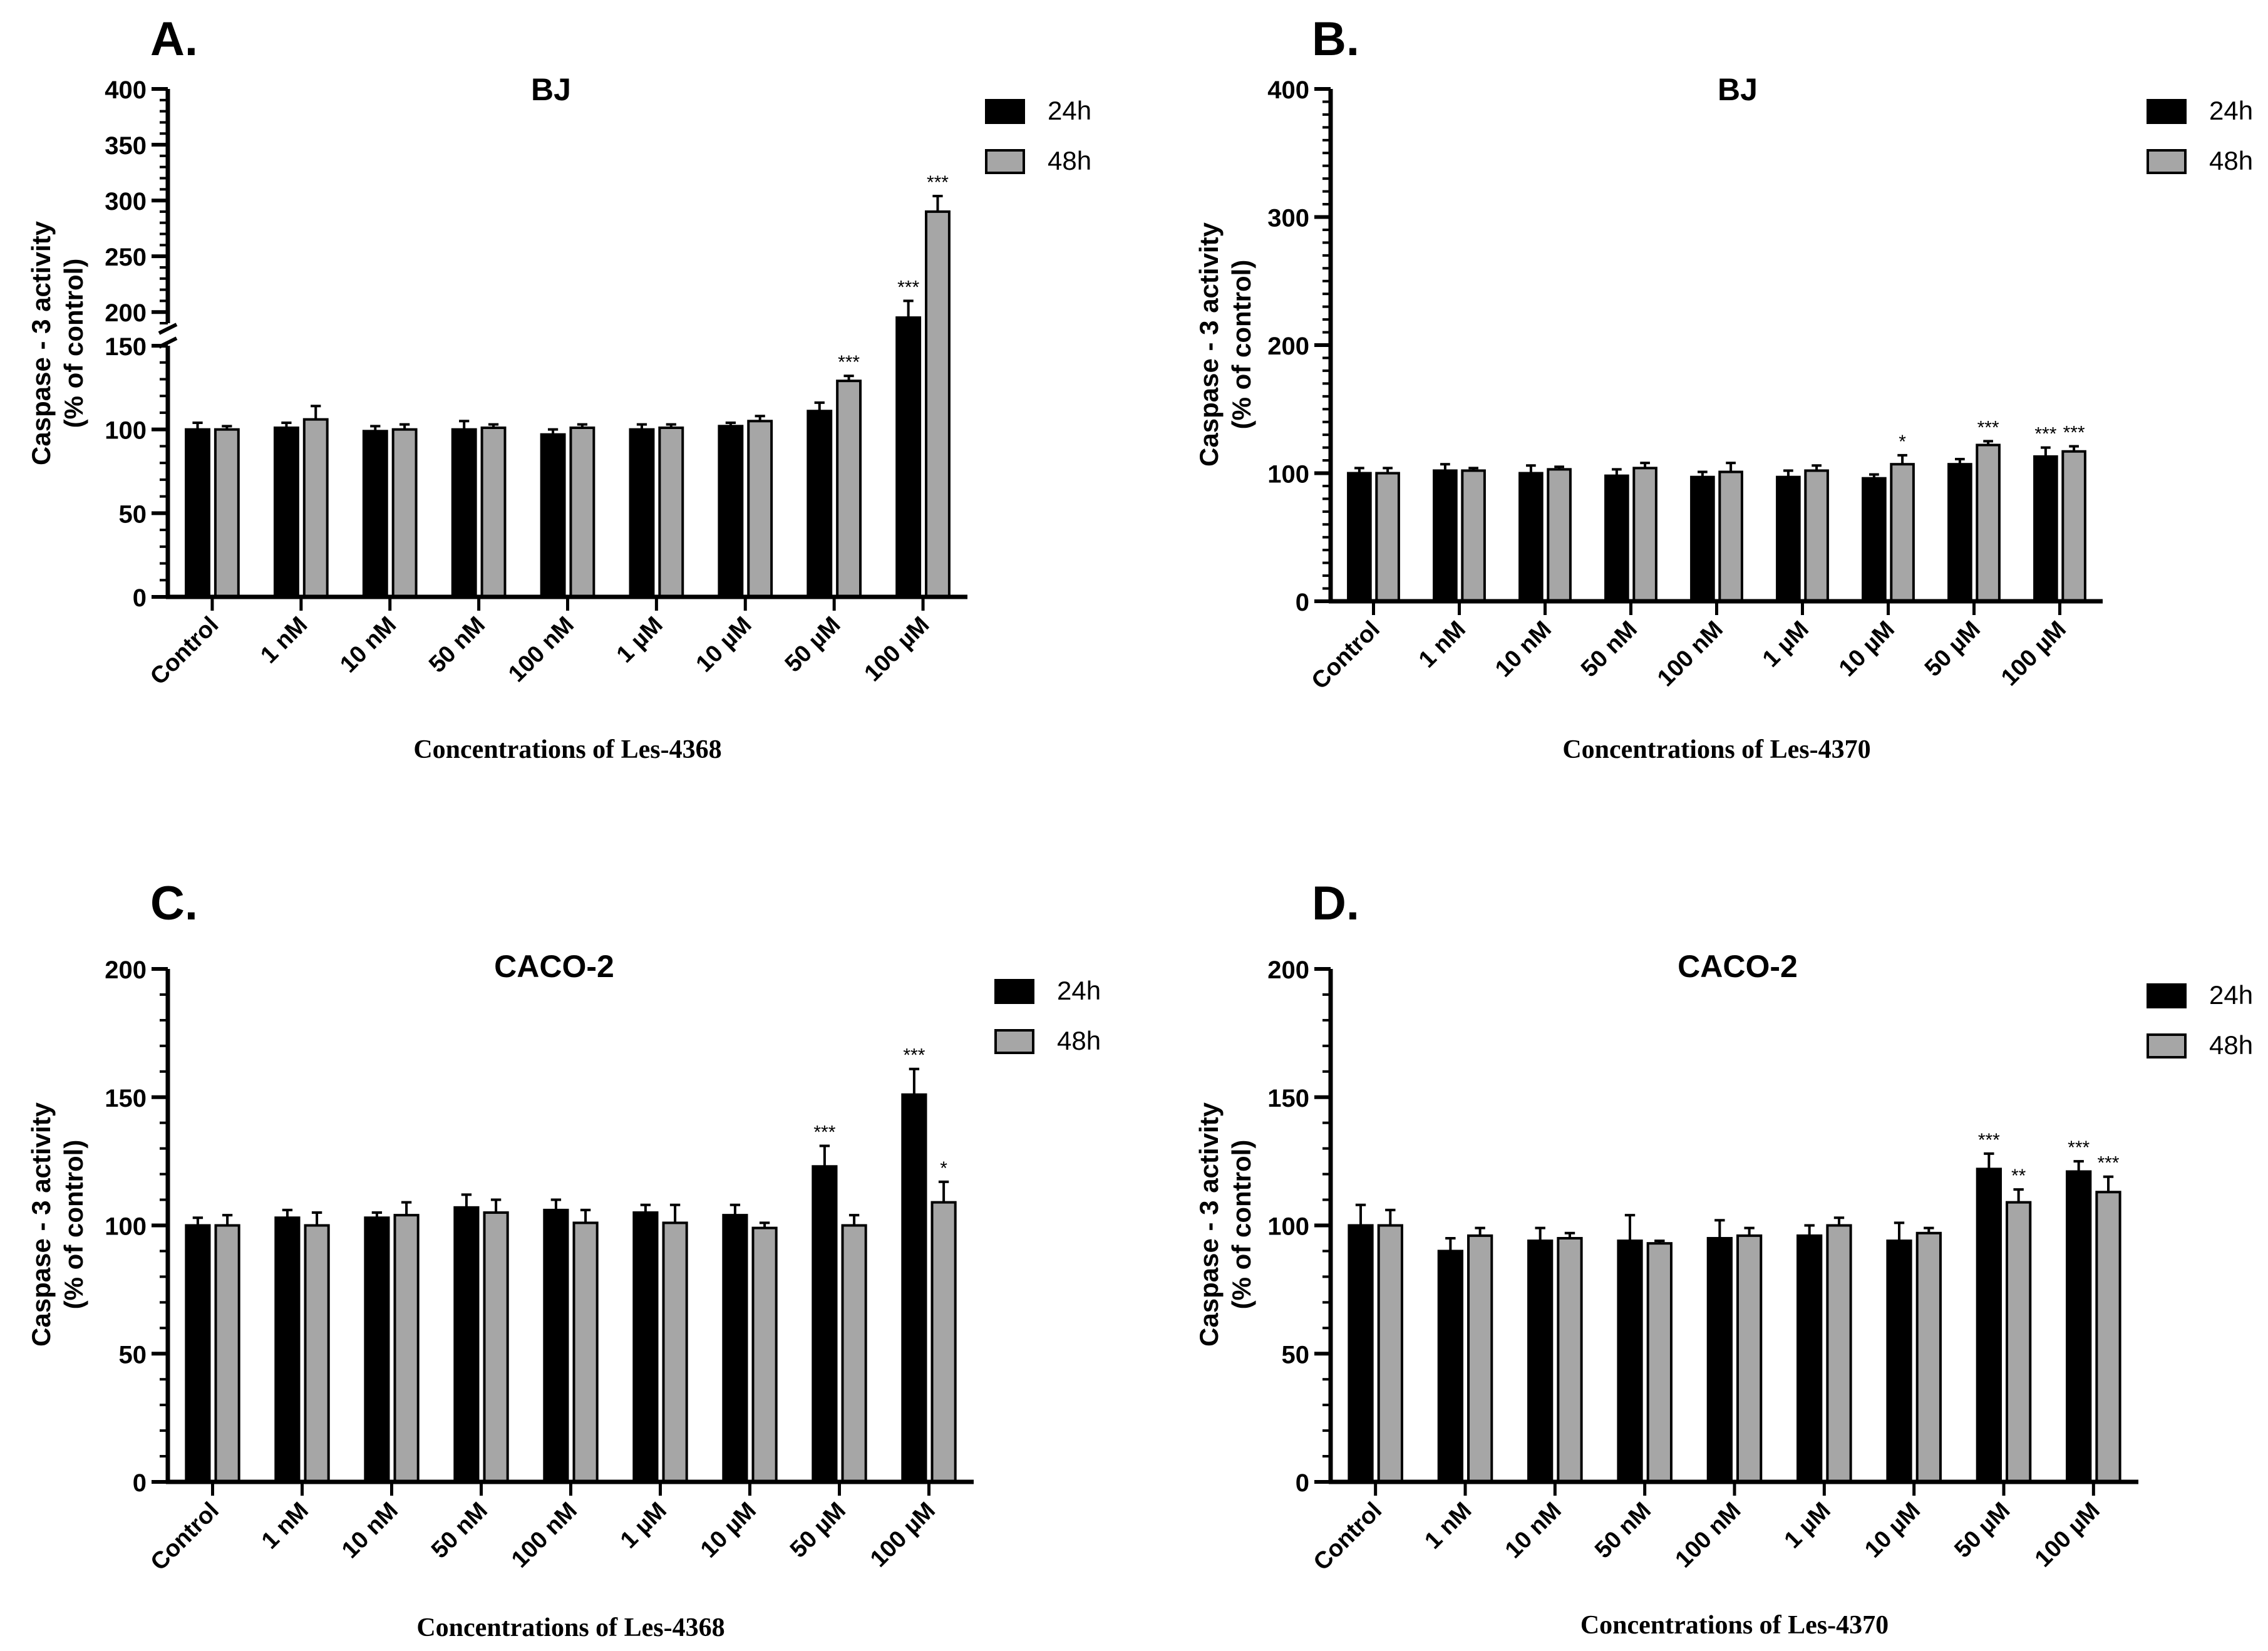  What do you see at coordinates (1734, 1625) in the screenshot?
I see `x-axis-label: Concentrations of Les-4370` at bounding box center [1734, 1625].